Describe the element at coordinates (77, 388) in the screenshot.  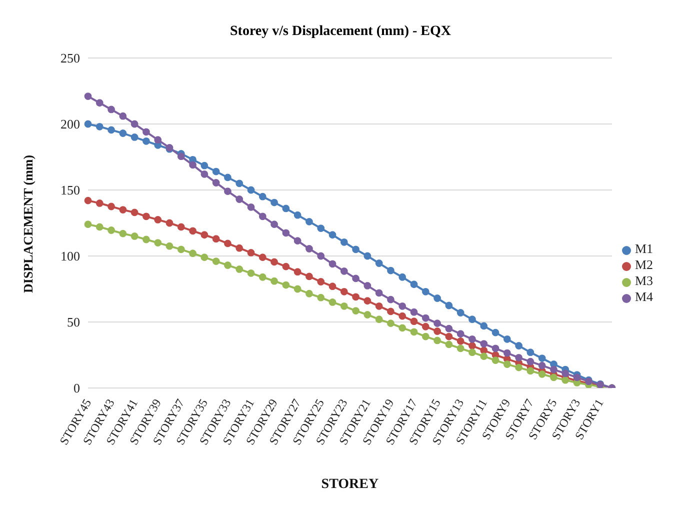
I see `y-tick-label: 0` at that location.